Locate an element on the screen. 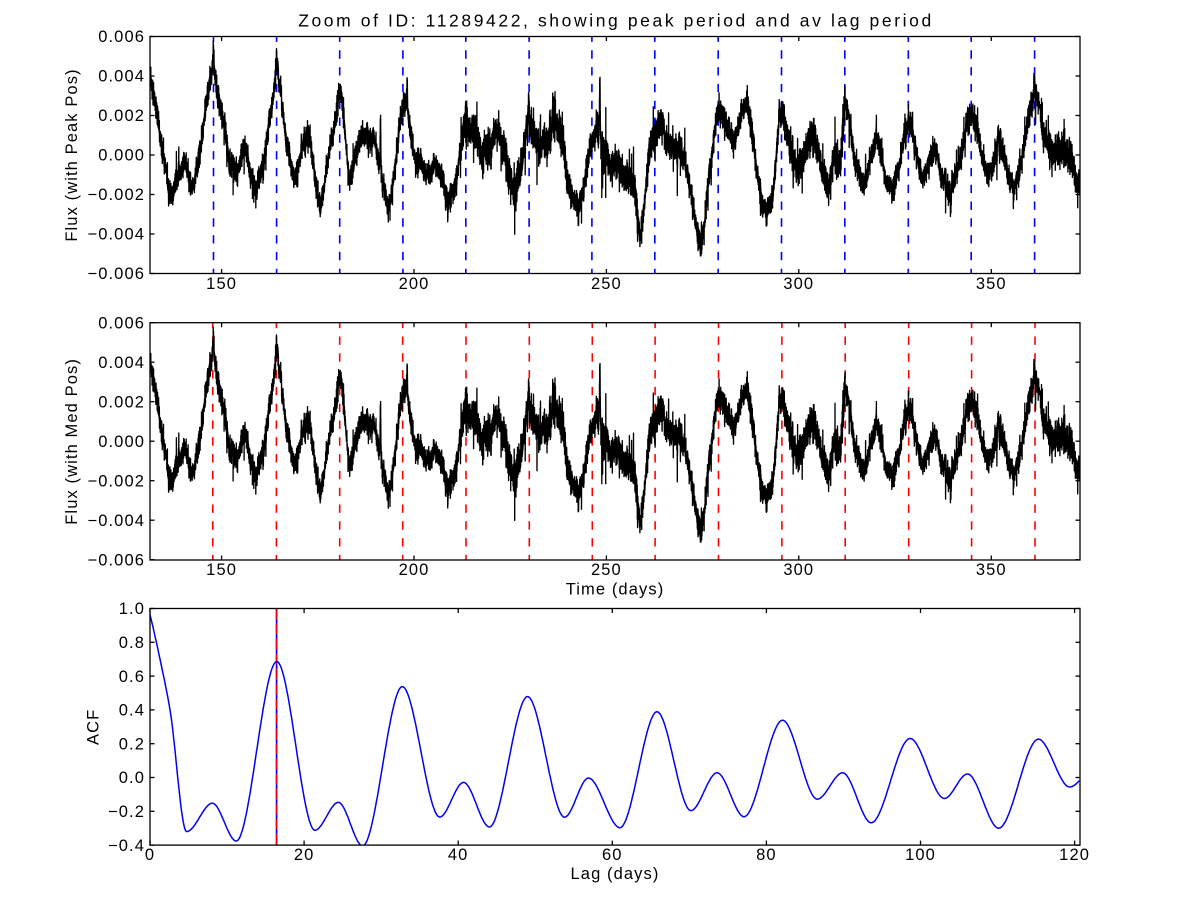 The width and height of the screenshot is (1200, 900). svg-text: 0.8 is located at coordinates (132, 643).